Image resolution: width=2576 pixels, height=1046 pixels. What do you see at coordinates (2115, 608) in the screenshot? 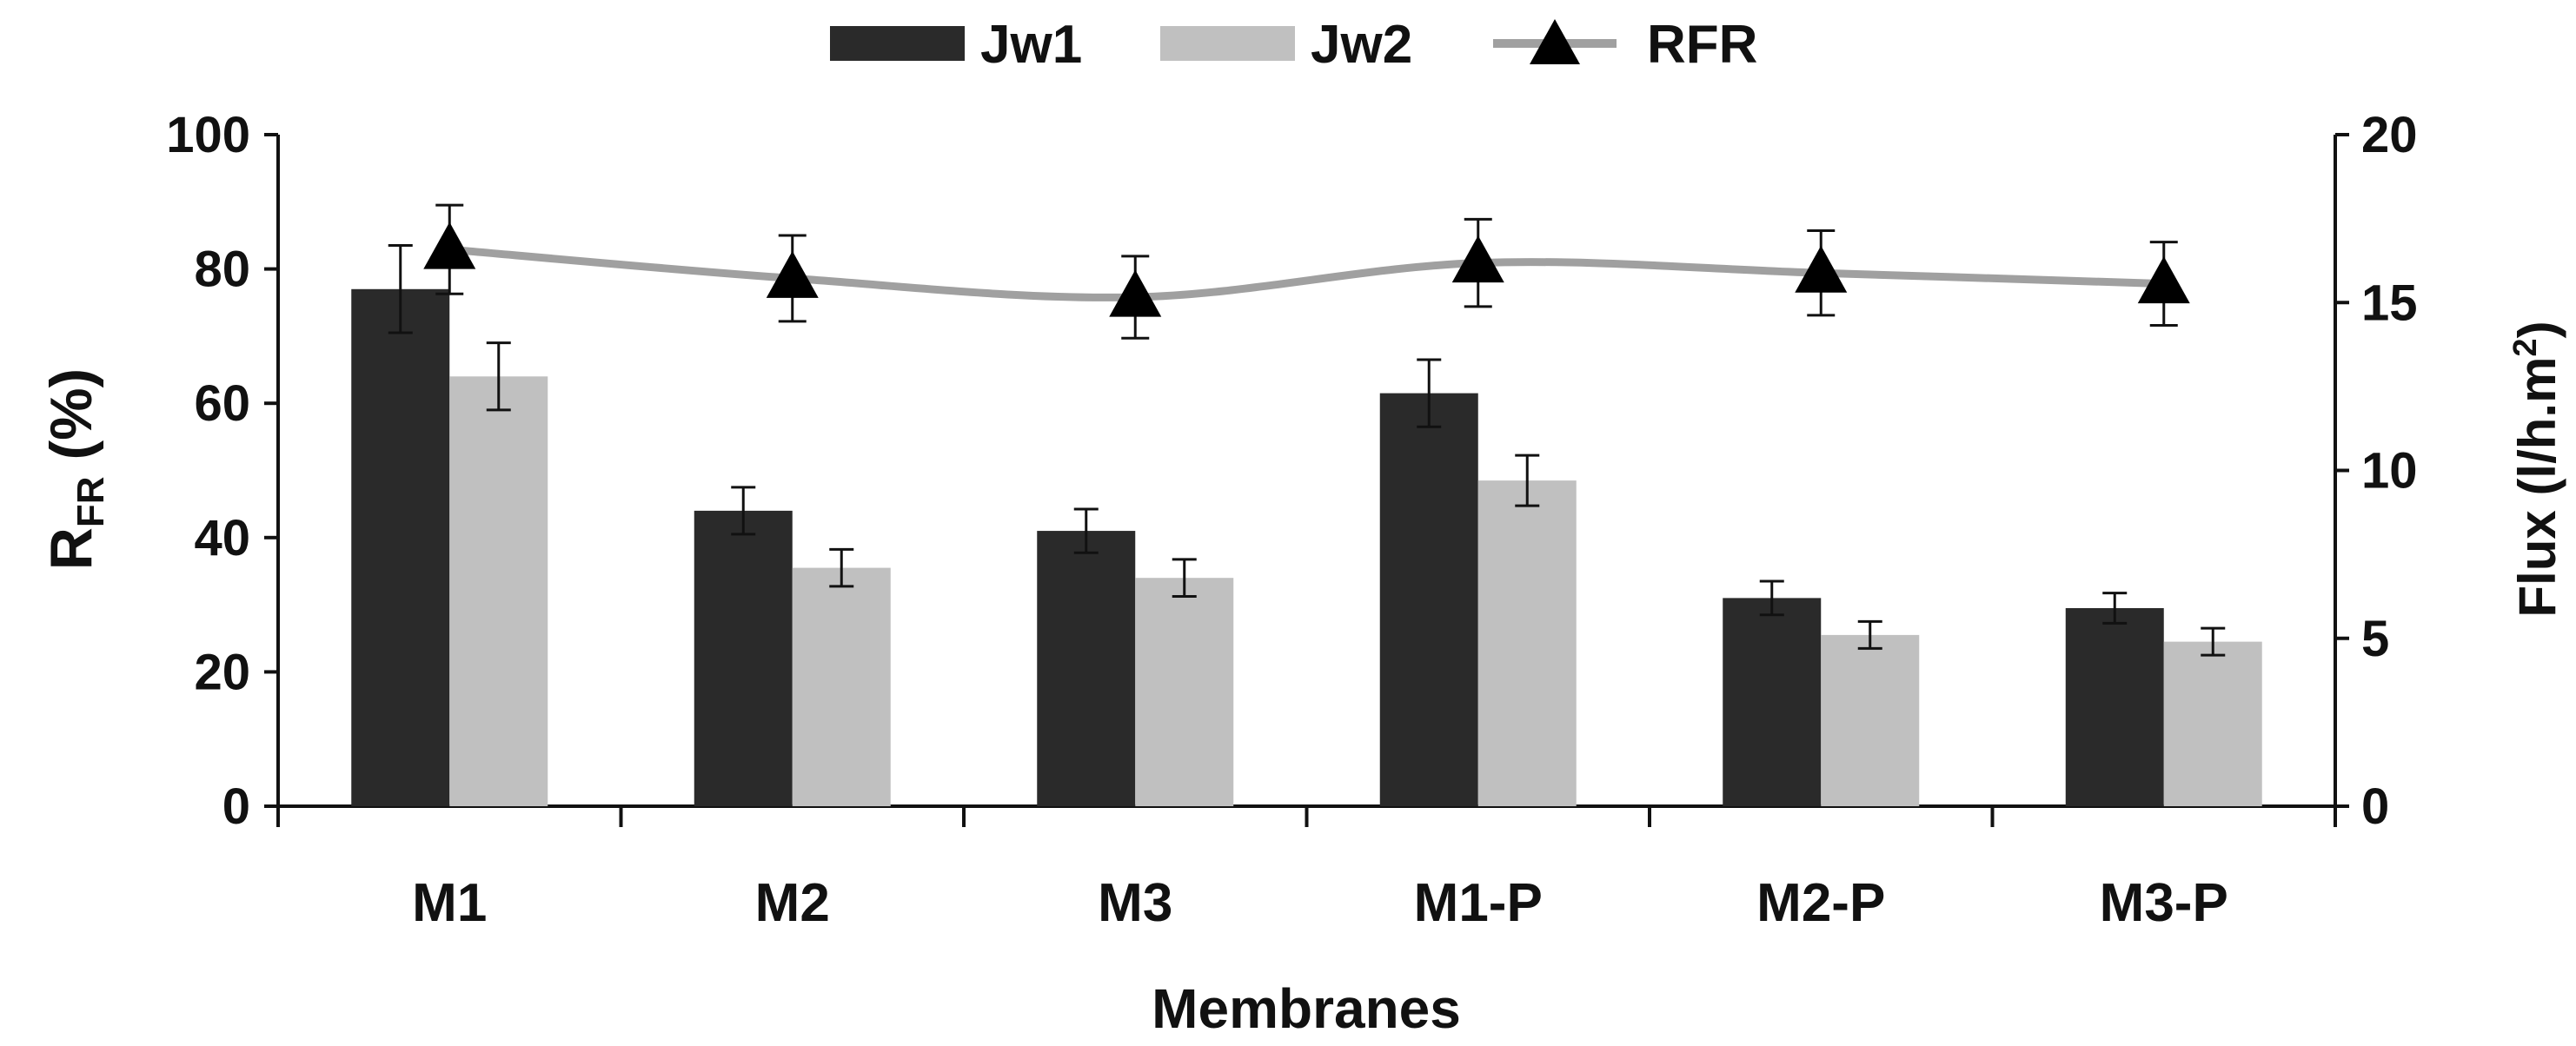
I see `error-bar-jw1-m3-p` at bounding box center [2115, 608].